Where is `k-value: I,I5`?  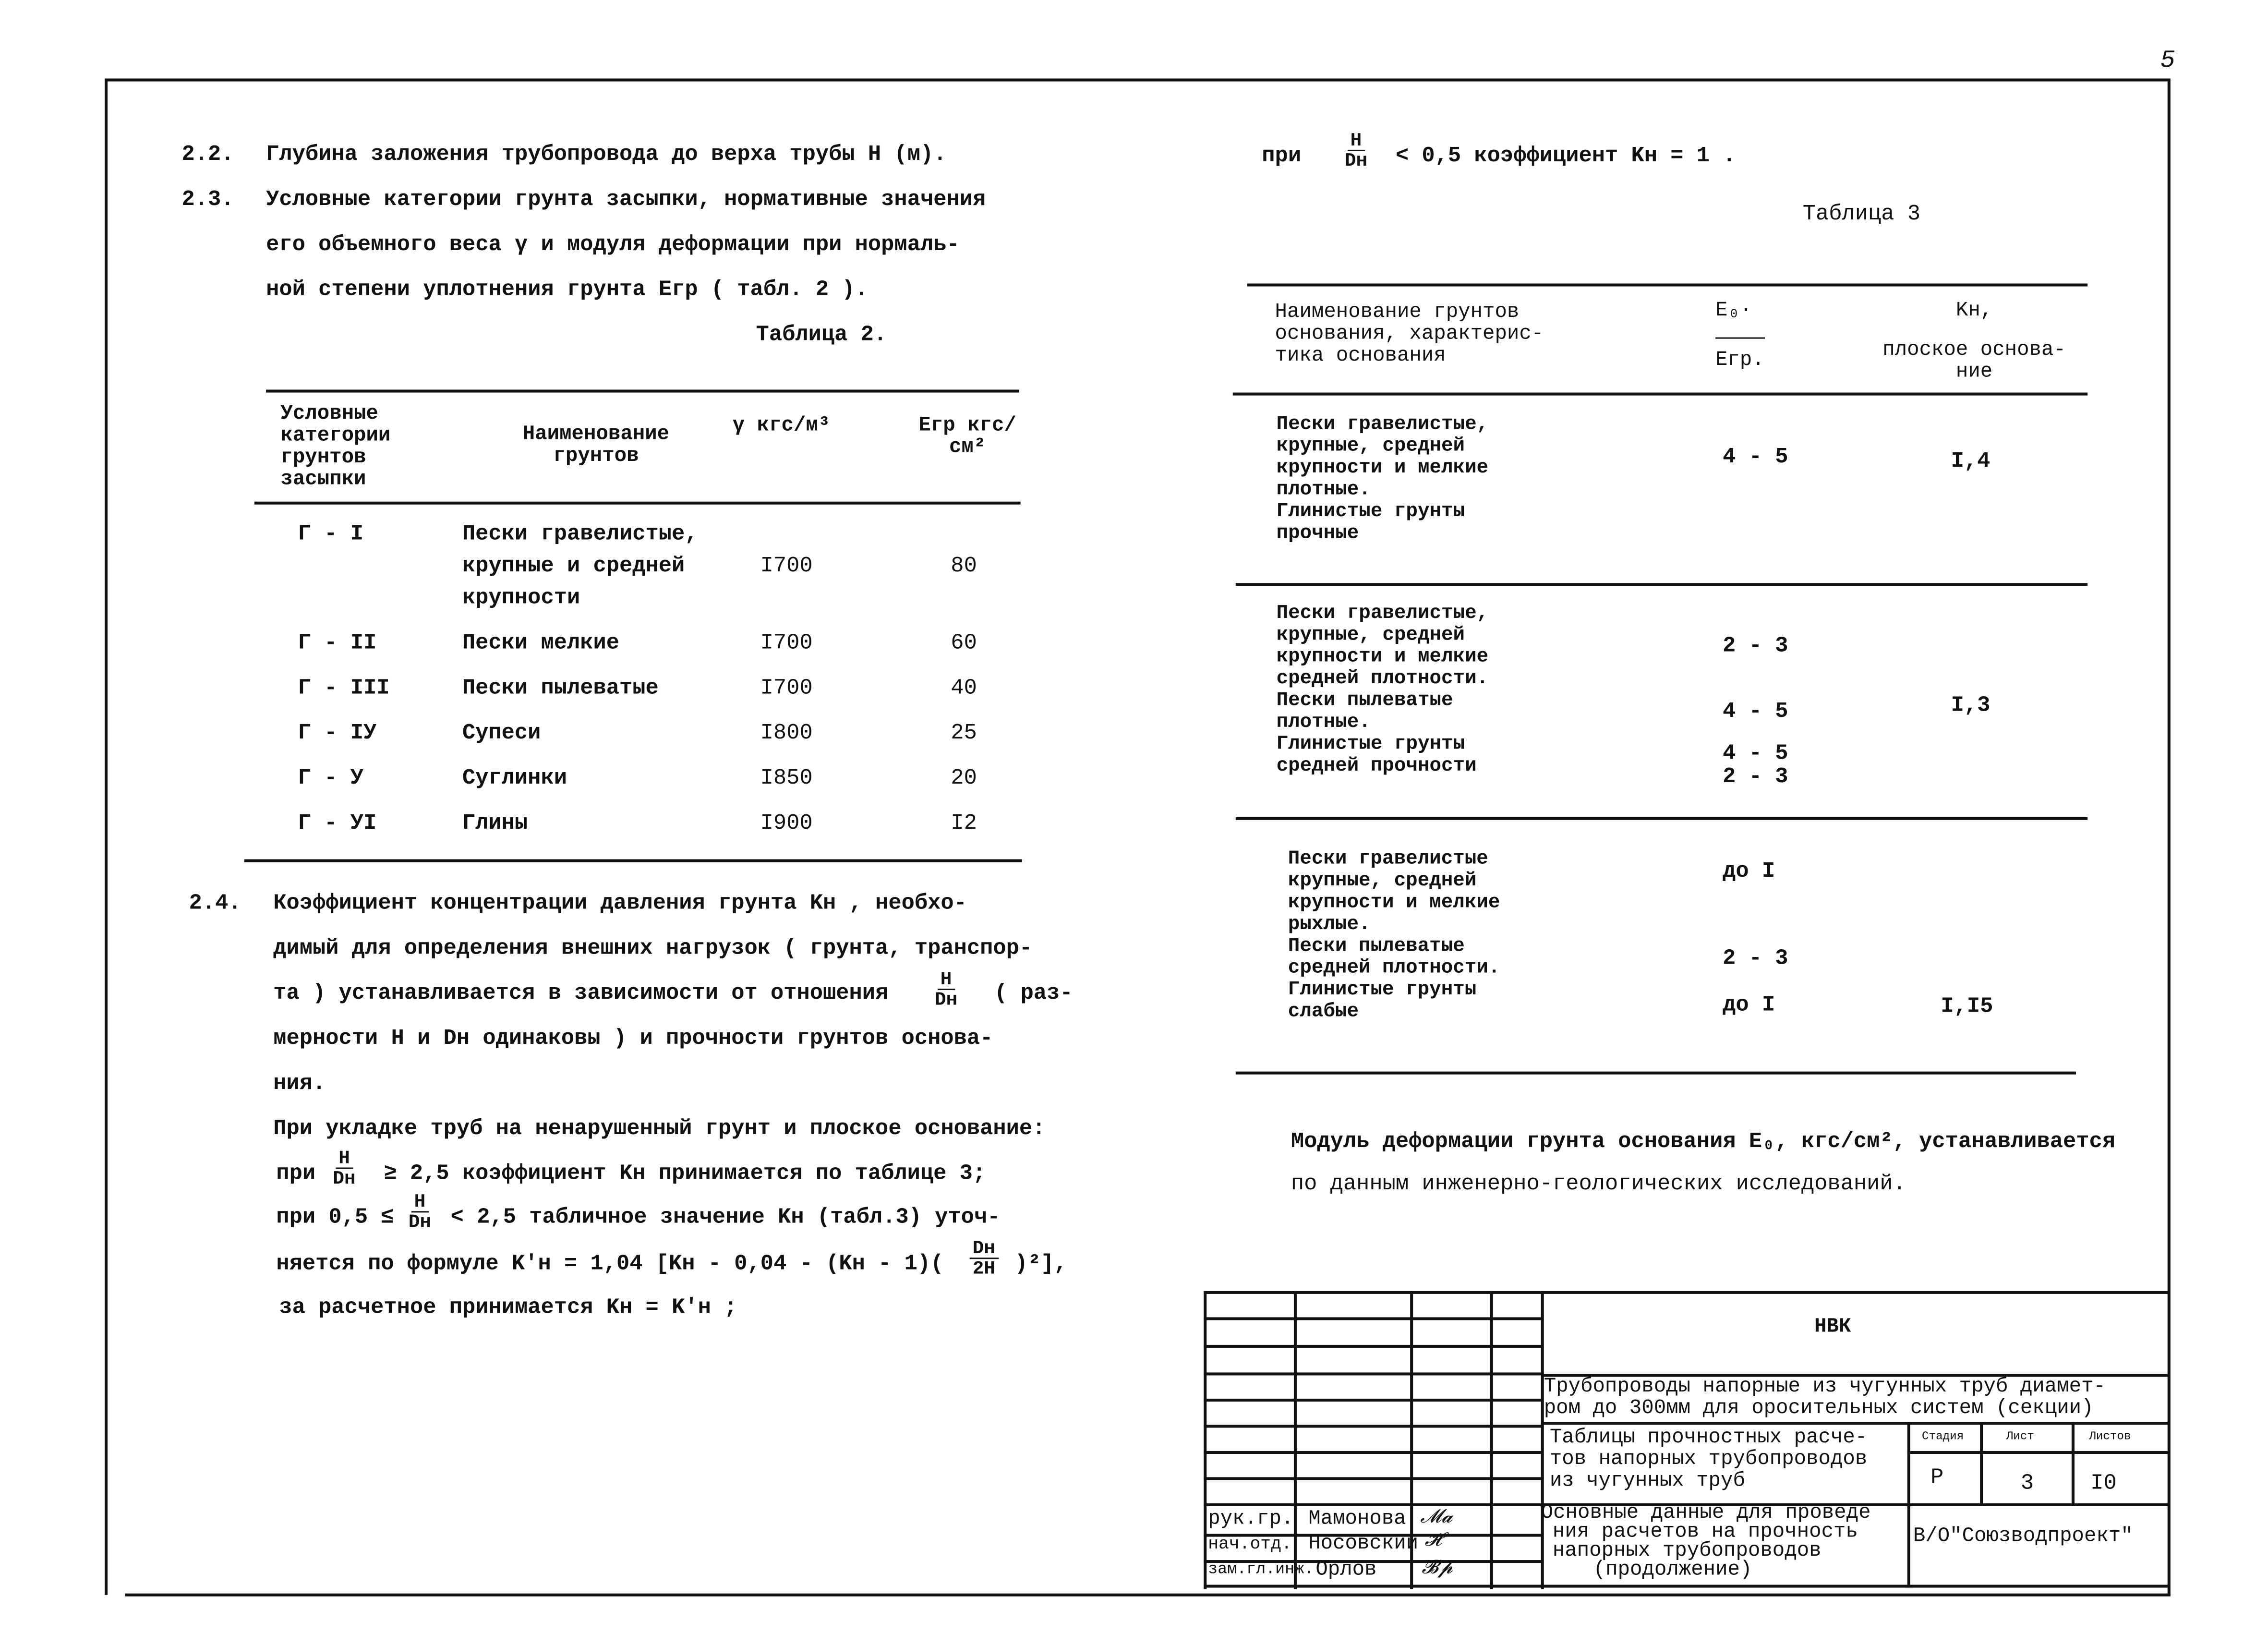
k-value: I,I5 is located at coordinates (1967, 1007).